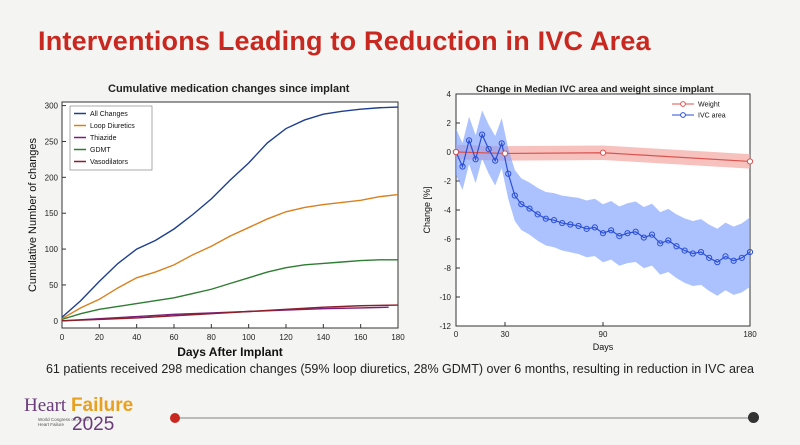 The image size is (800, 445). I want to click on logo-subtitle: World Congress on Acute Heart Failure, so click(63, 422).